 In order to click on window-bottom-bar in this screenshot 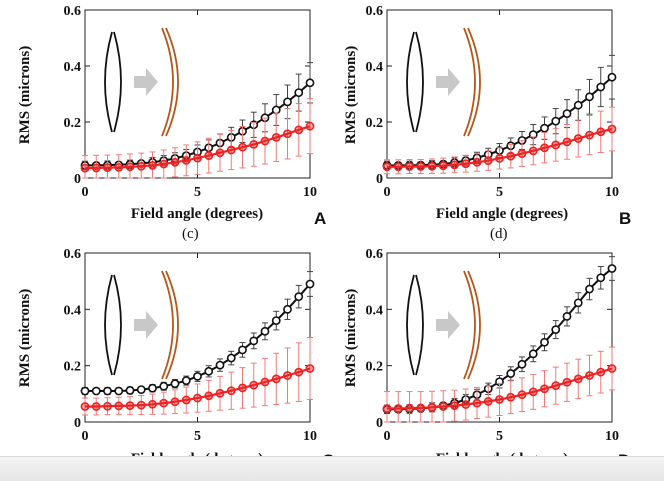, I will do `click(332, 468)`.